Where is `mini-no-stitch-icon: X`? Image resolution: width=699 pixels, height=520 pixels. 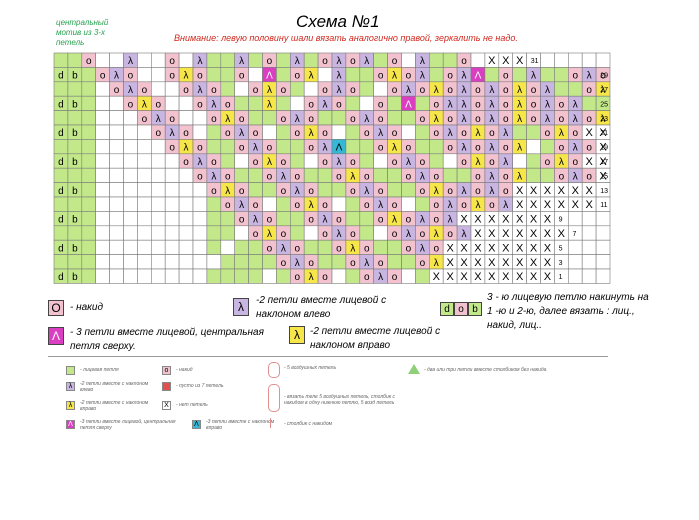 mini-no-stitch-icon: X is located at coordinates (166, 405).